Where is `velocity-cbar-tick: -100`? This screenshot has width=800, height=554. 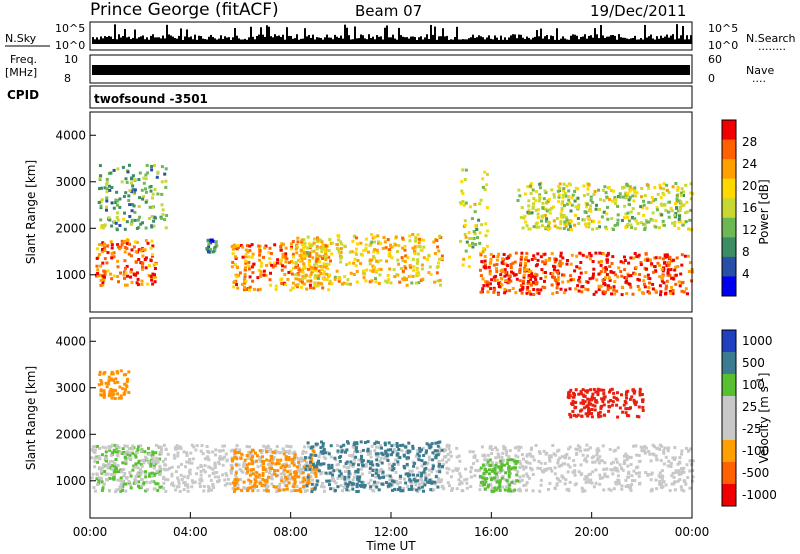 velocity-cbar-tick: -100 is located at coordinates (755, 451).